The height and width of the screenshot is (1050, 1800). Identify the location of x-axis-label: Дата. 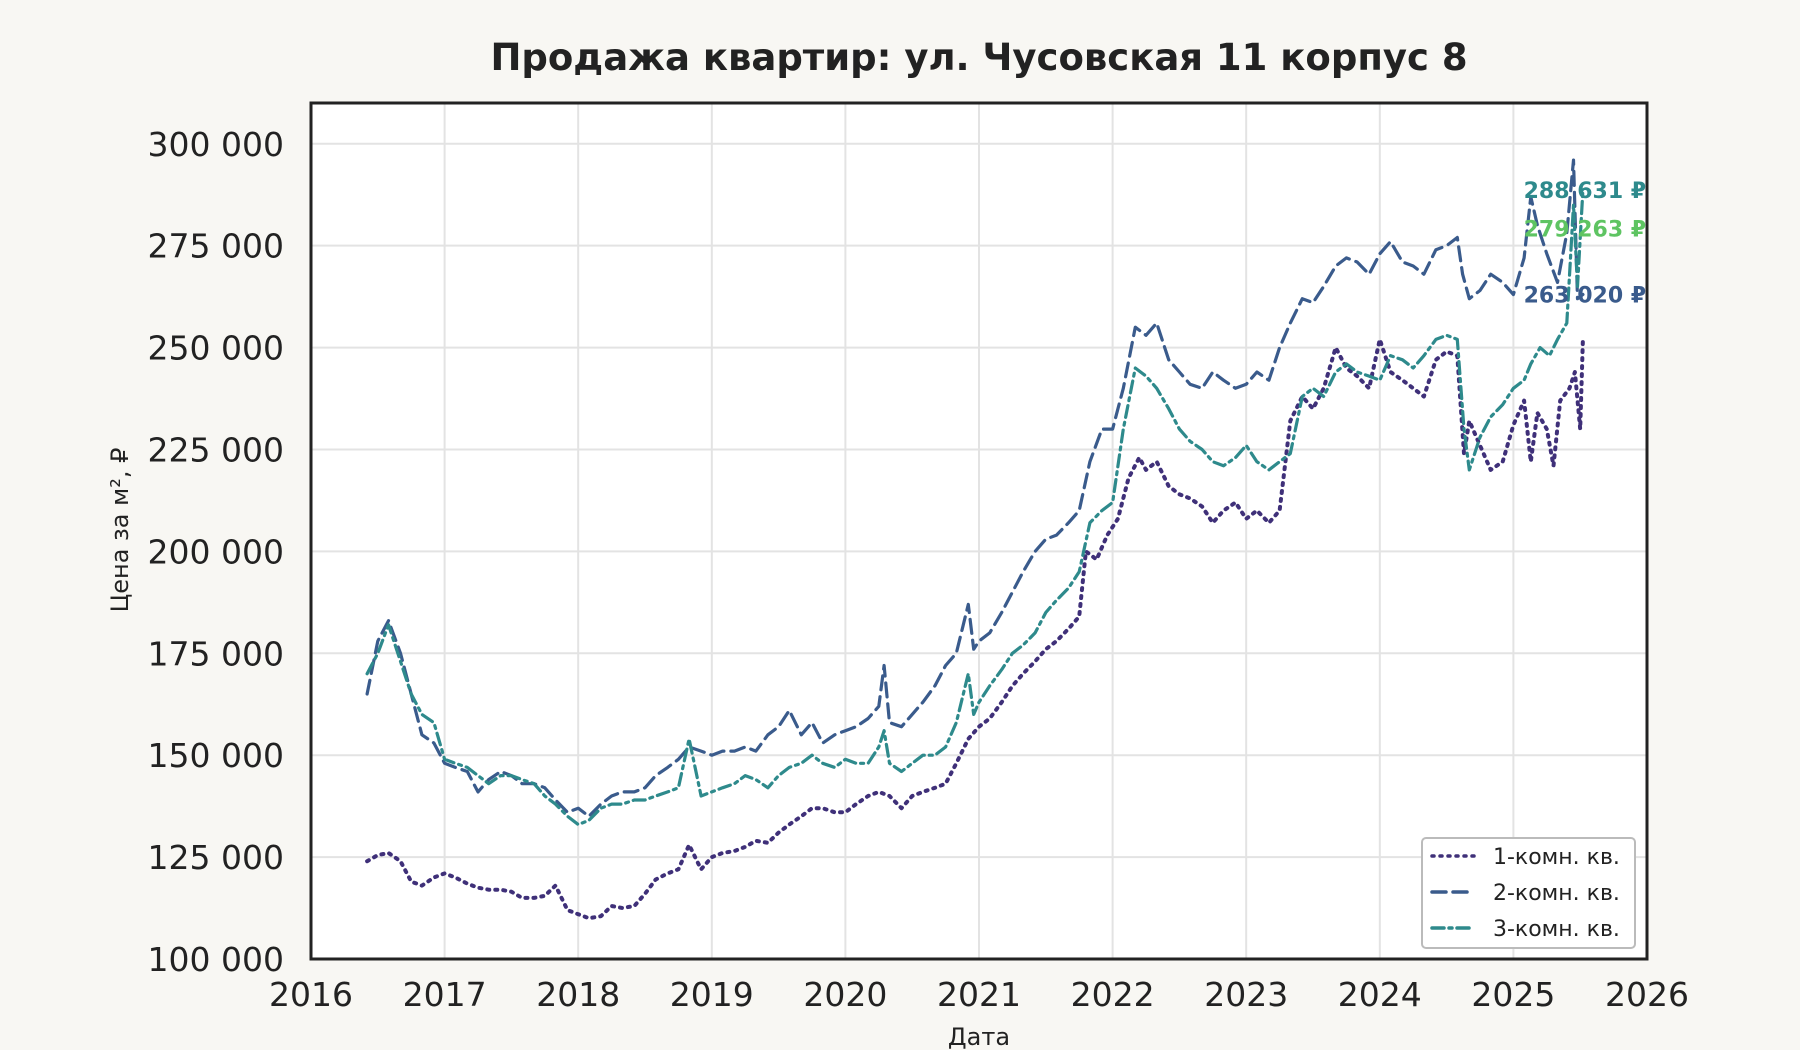
(979, 1036).